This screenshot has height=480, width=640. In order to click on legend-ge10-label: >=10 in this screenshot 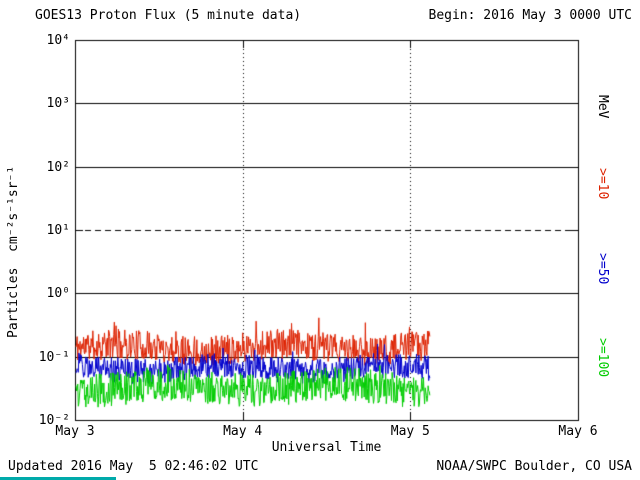, I will do `click(602, 184)`.